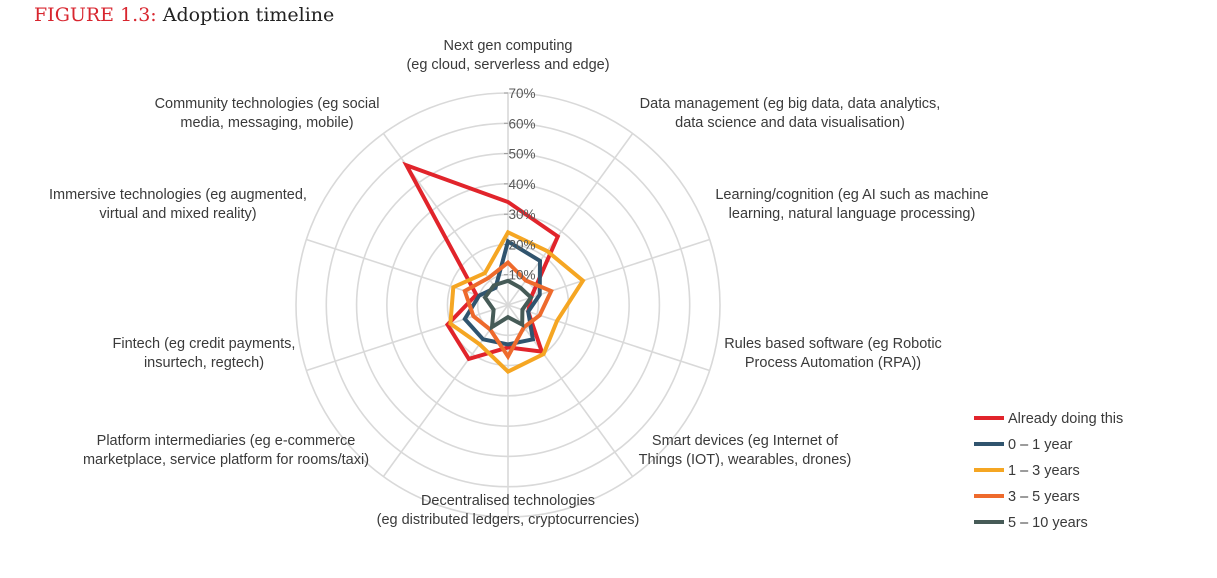 Image resolution: width=1217 pixels, height=578 pixels. What do you see at coordinates (852, 214) in the screenshot?
I see `category-label: learning, natural language processing)` at bounding box center [852, 214].